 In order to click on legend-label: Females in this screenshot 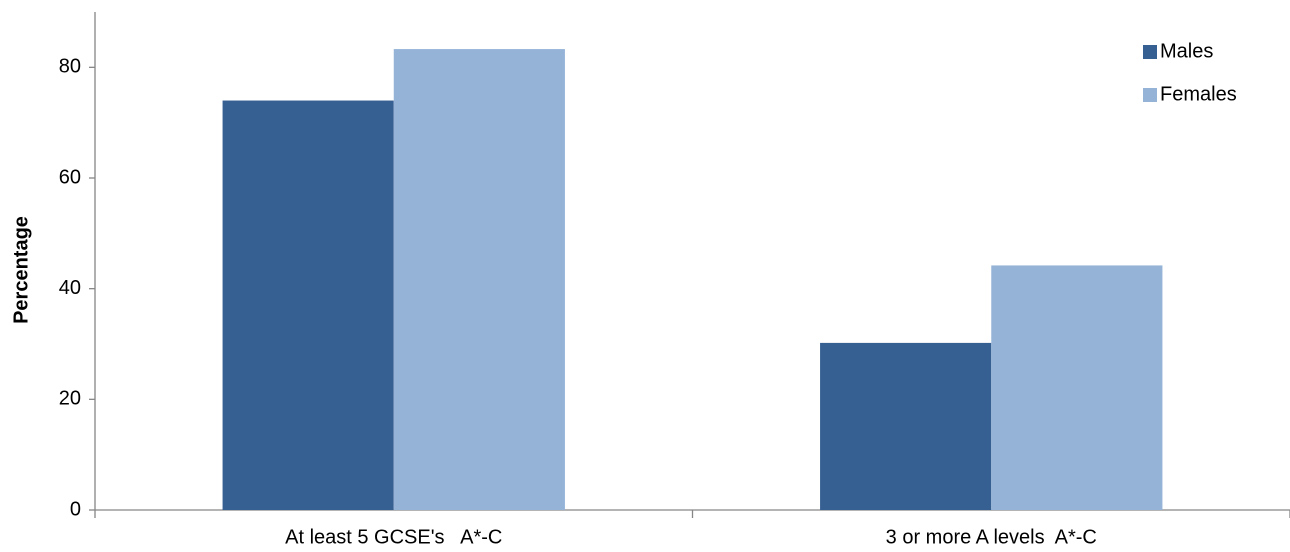, I will do `click(1198, 94)`.